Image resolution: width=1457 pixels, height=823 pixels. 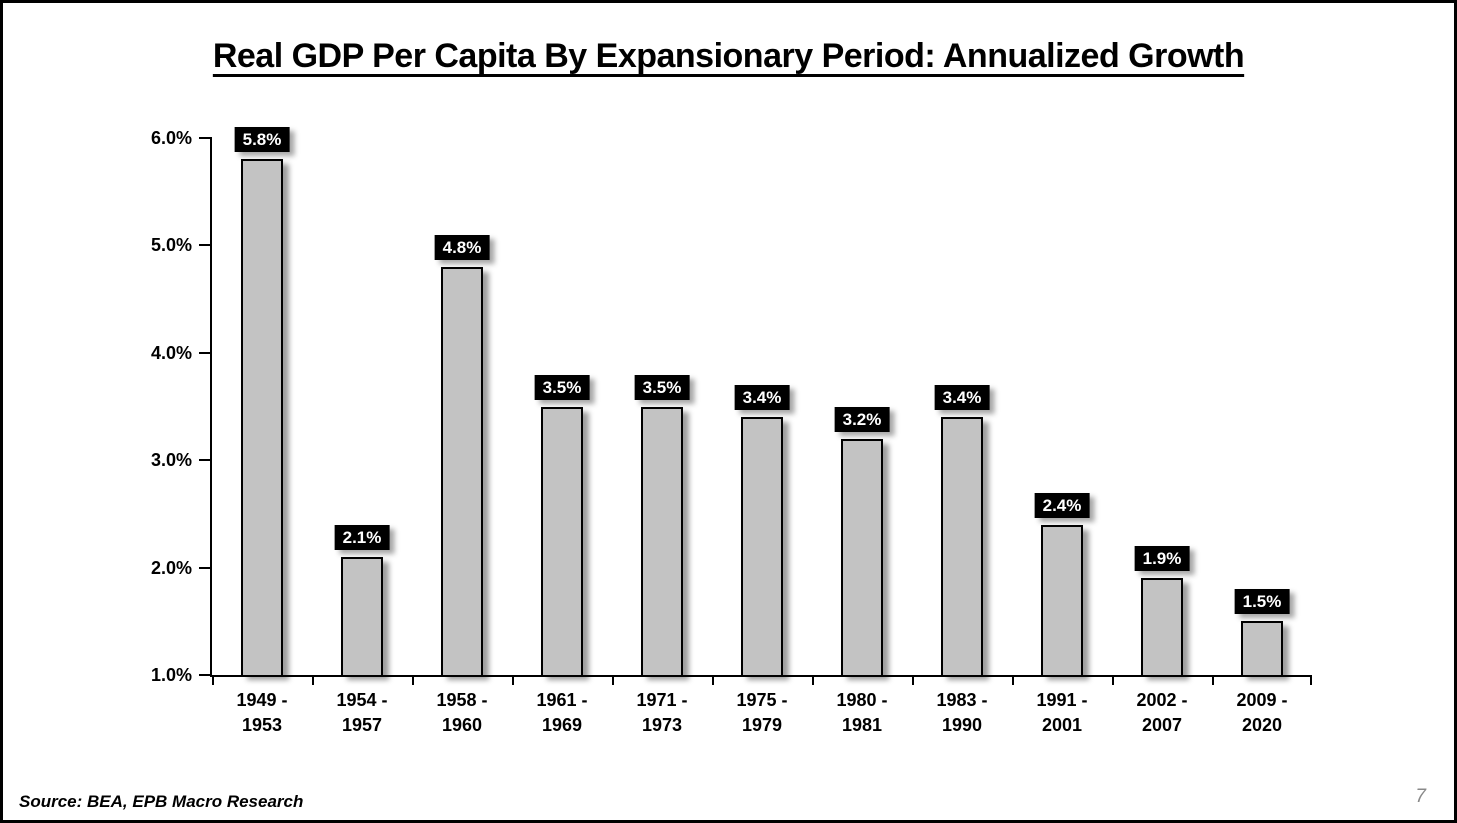 I want to click on category-line-2: 1960, so click(x=462, y=725).